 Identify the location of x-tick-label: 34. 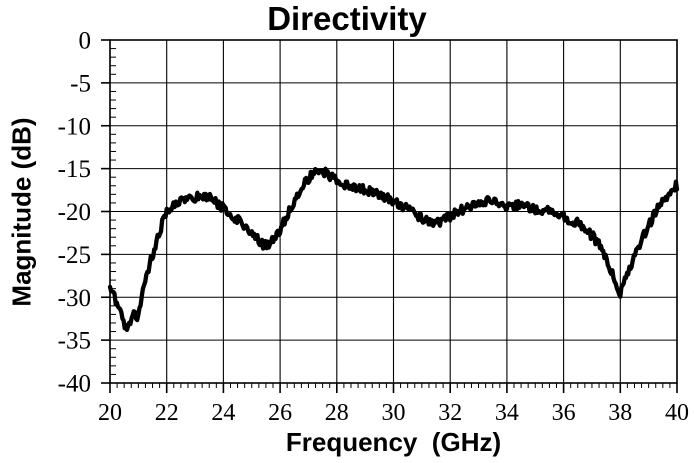
(507, 413).